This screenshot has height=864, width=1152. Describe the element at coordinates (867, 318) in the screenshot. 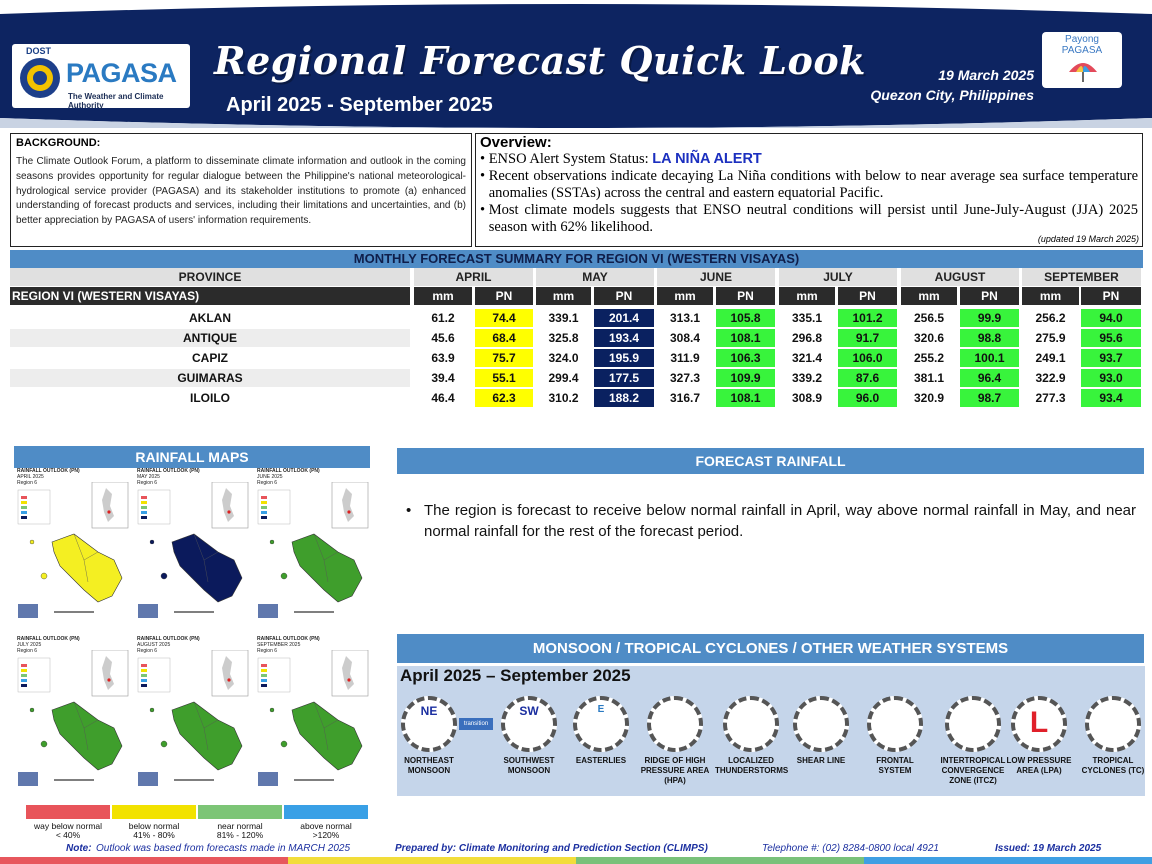

I see `pn-cell: 101.2` at that location.